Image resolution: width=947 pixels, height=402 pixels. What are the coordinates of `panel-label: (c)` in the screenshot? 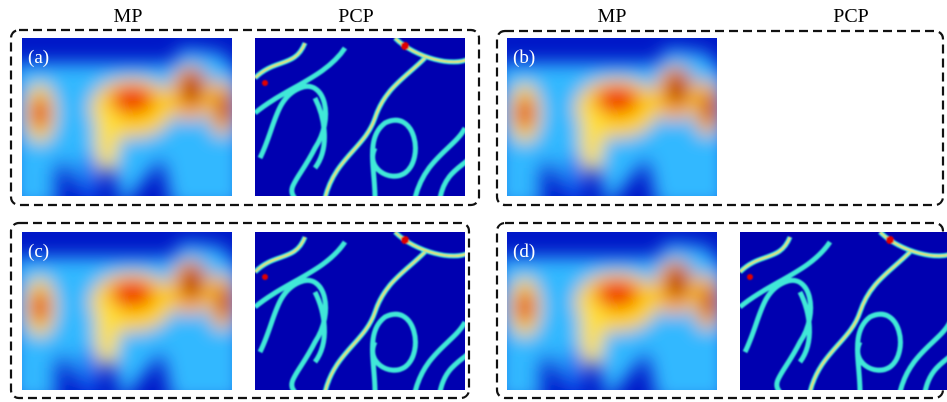 It's located at (38, 251).